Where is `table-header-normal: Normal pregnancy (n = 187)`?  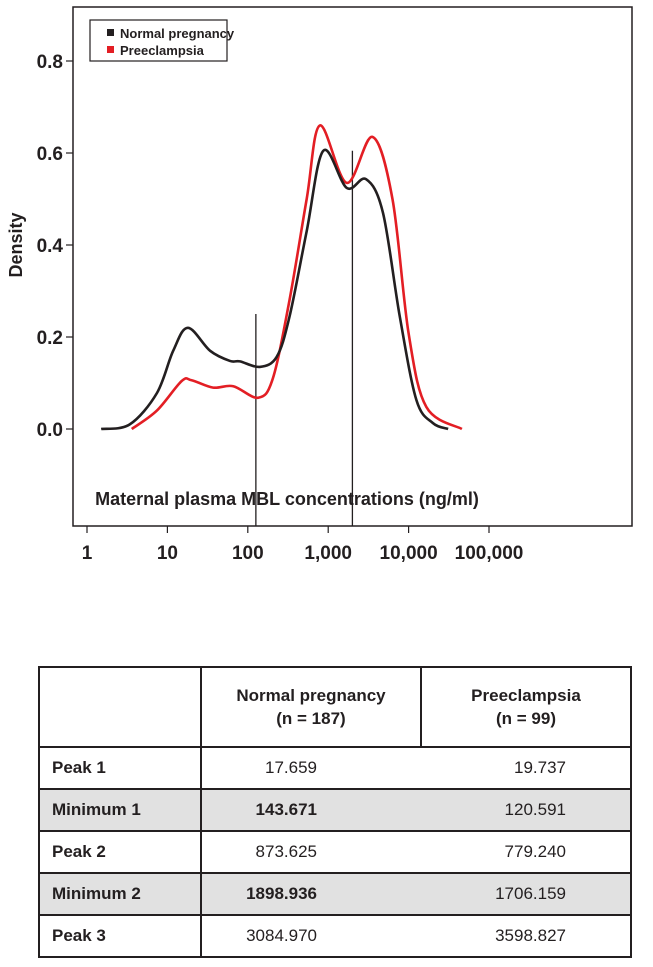
table-header-normal: Normal pregnancy (n = 187) is located at coordinates (311, 707).